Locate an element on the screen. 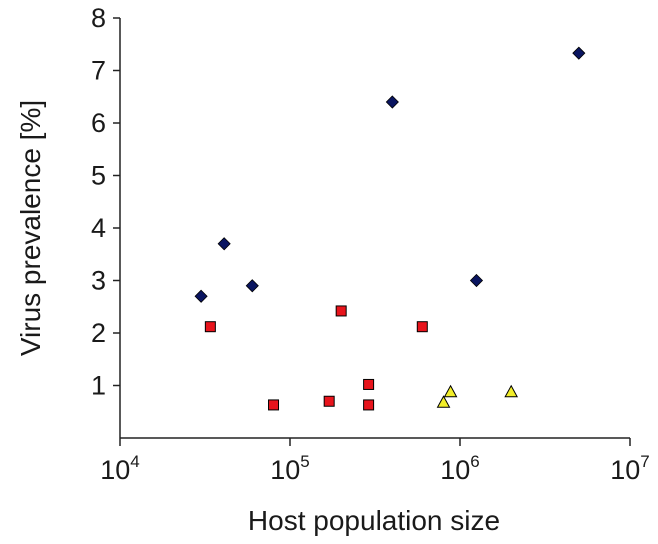 This screenshot has width=658, height=544. y-tick-label: 4 is located at coordinates (98, 228).